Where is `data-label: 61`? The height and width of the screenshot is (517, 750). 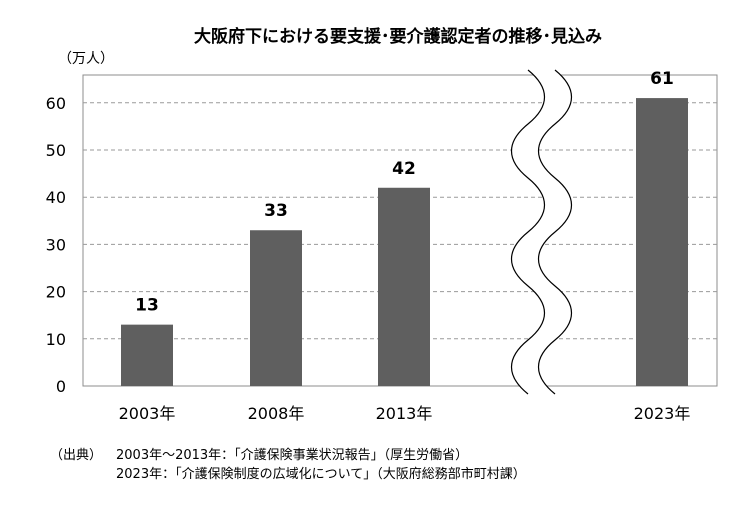
data-label: 61 is located at coordinates (662, 79).